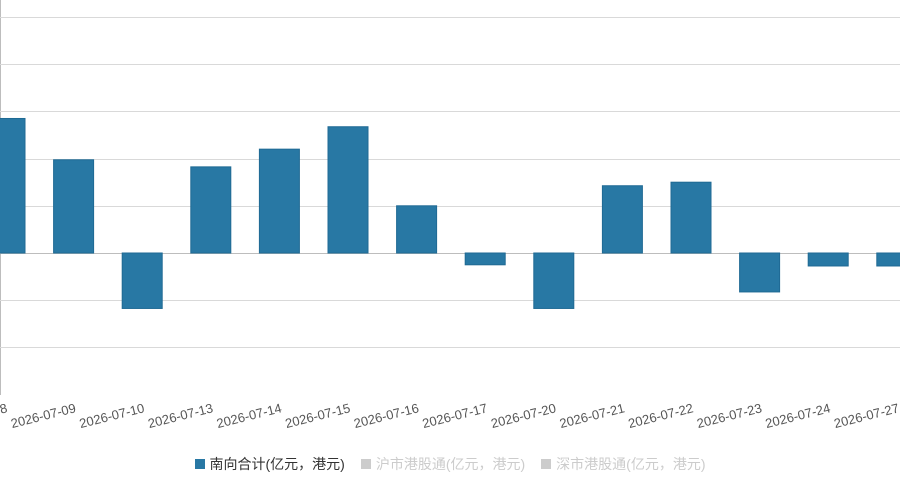 Image resolution: width=900 pixels, height=500 pixels. I want to click on legend-label-southbound-total: 南向合计(亿元，港元), so click(277, 464).